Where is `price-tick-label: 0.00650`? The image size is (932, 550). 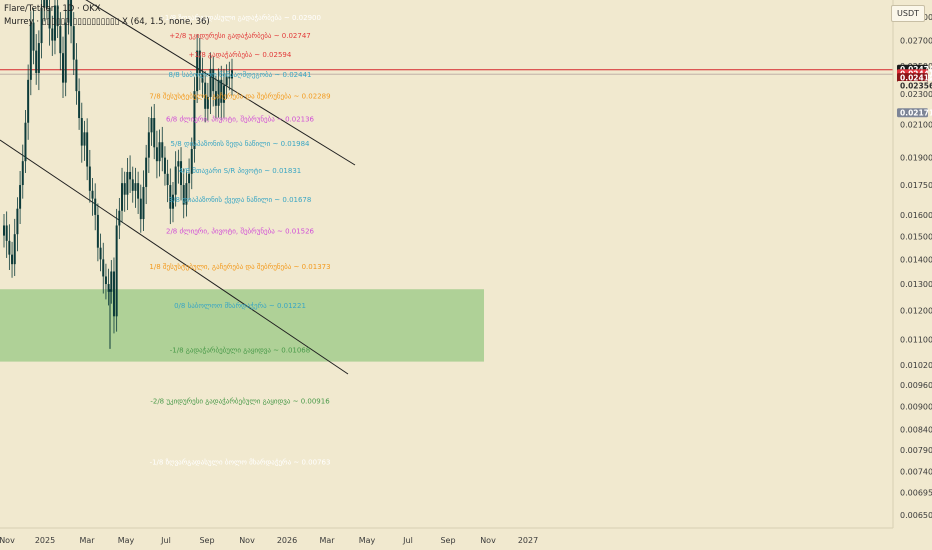
price-tick-label: 0.00650 is located at coordinates (916, 515).